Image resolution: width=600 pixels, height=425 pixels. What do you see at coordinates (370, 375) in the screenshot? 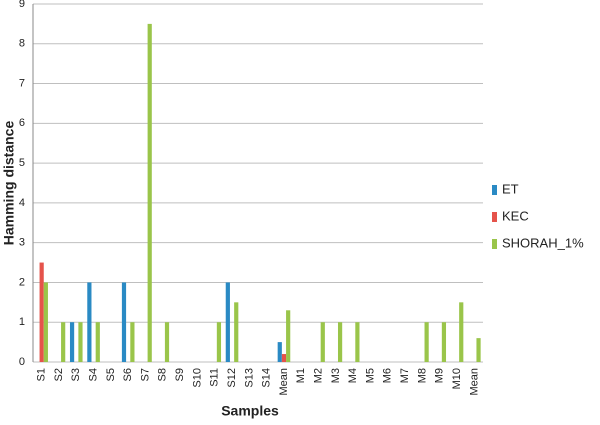
I see `x-tick-label: M5` at bounding box center [370, 375].